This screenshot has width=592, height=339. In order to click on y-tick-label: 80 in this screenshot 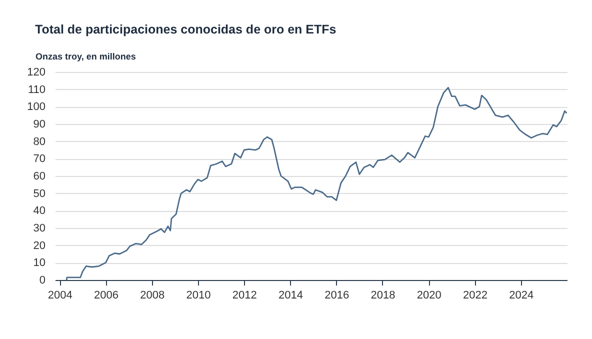, I will do `click(39, 142)`.